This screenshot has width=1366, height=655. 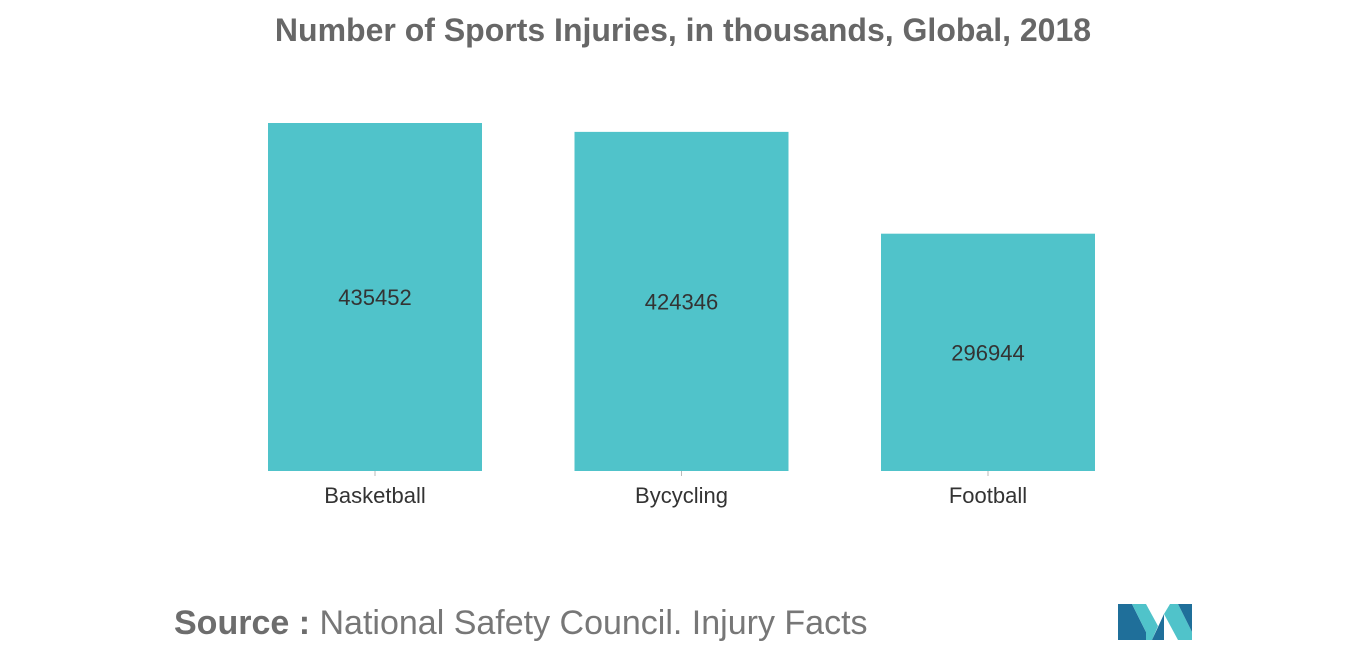 I want to click on data-label: 435452, so click(x=374, y=297).